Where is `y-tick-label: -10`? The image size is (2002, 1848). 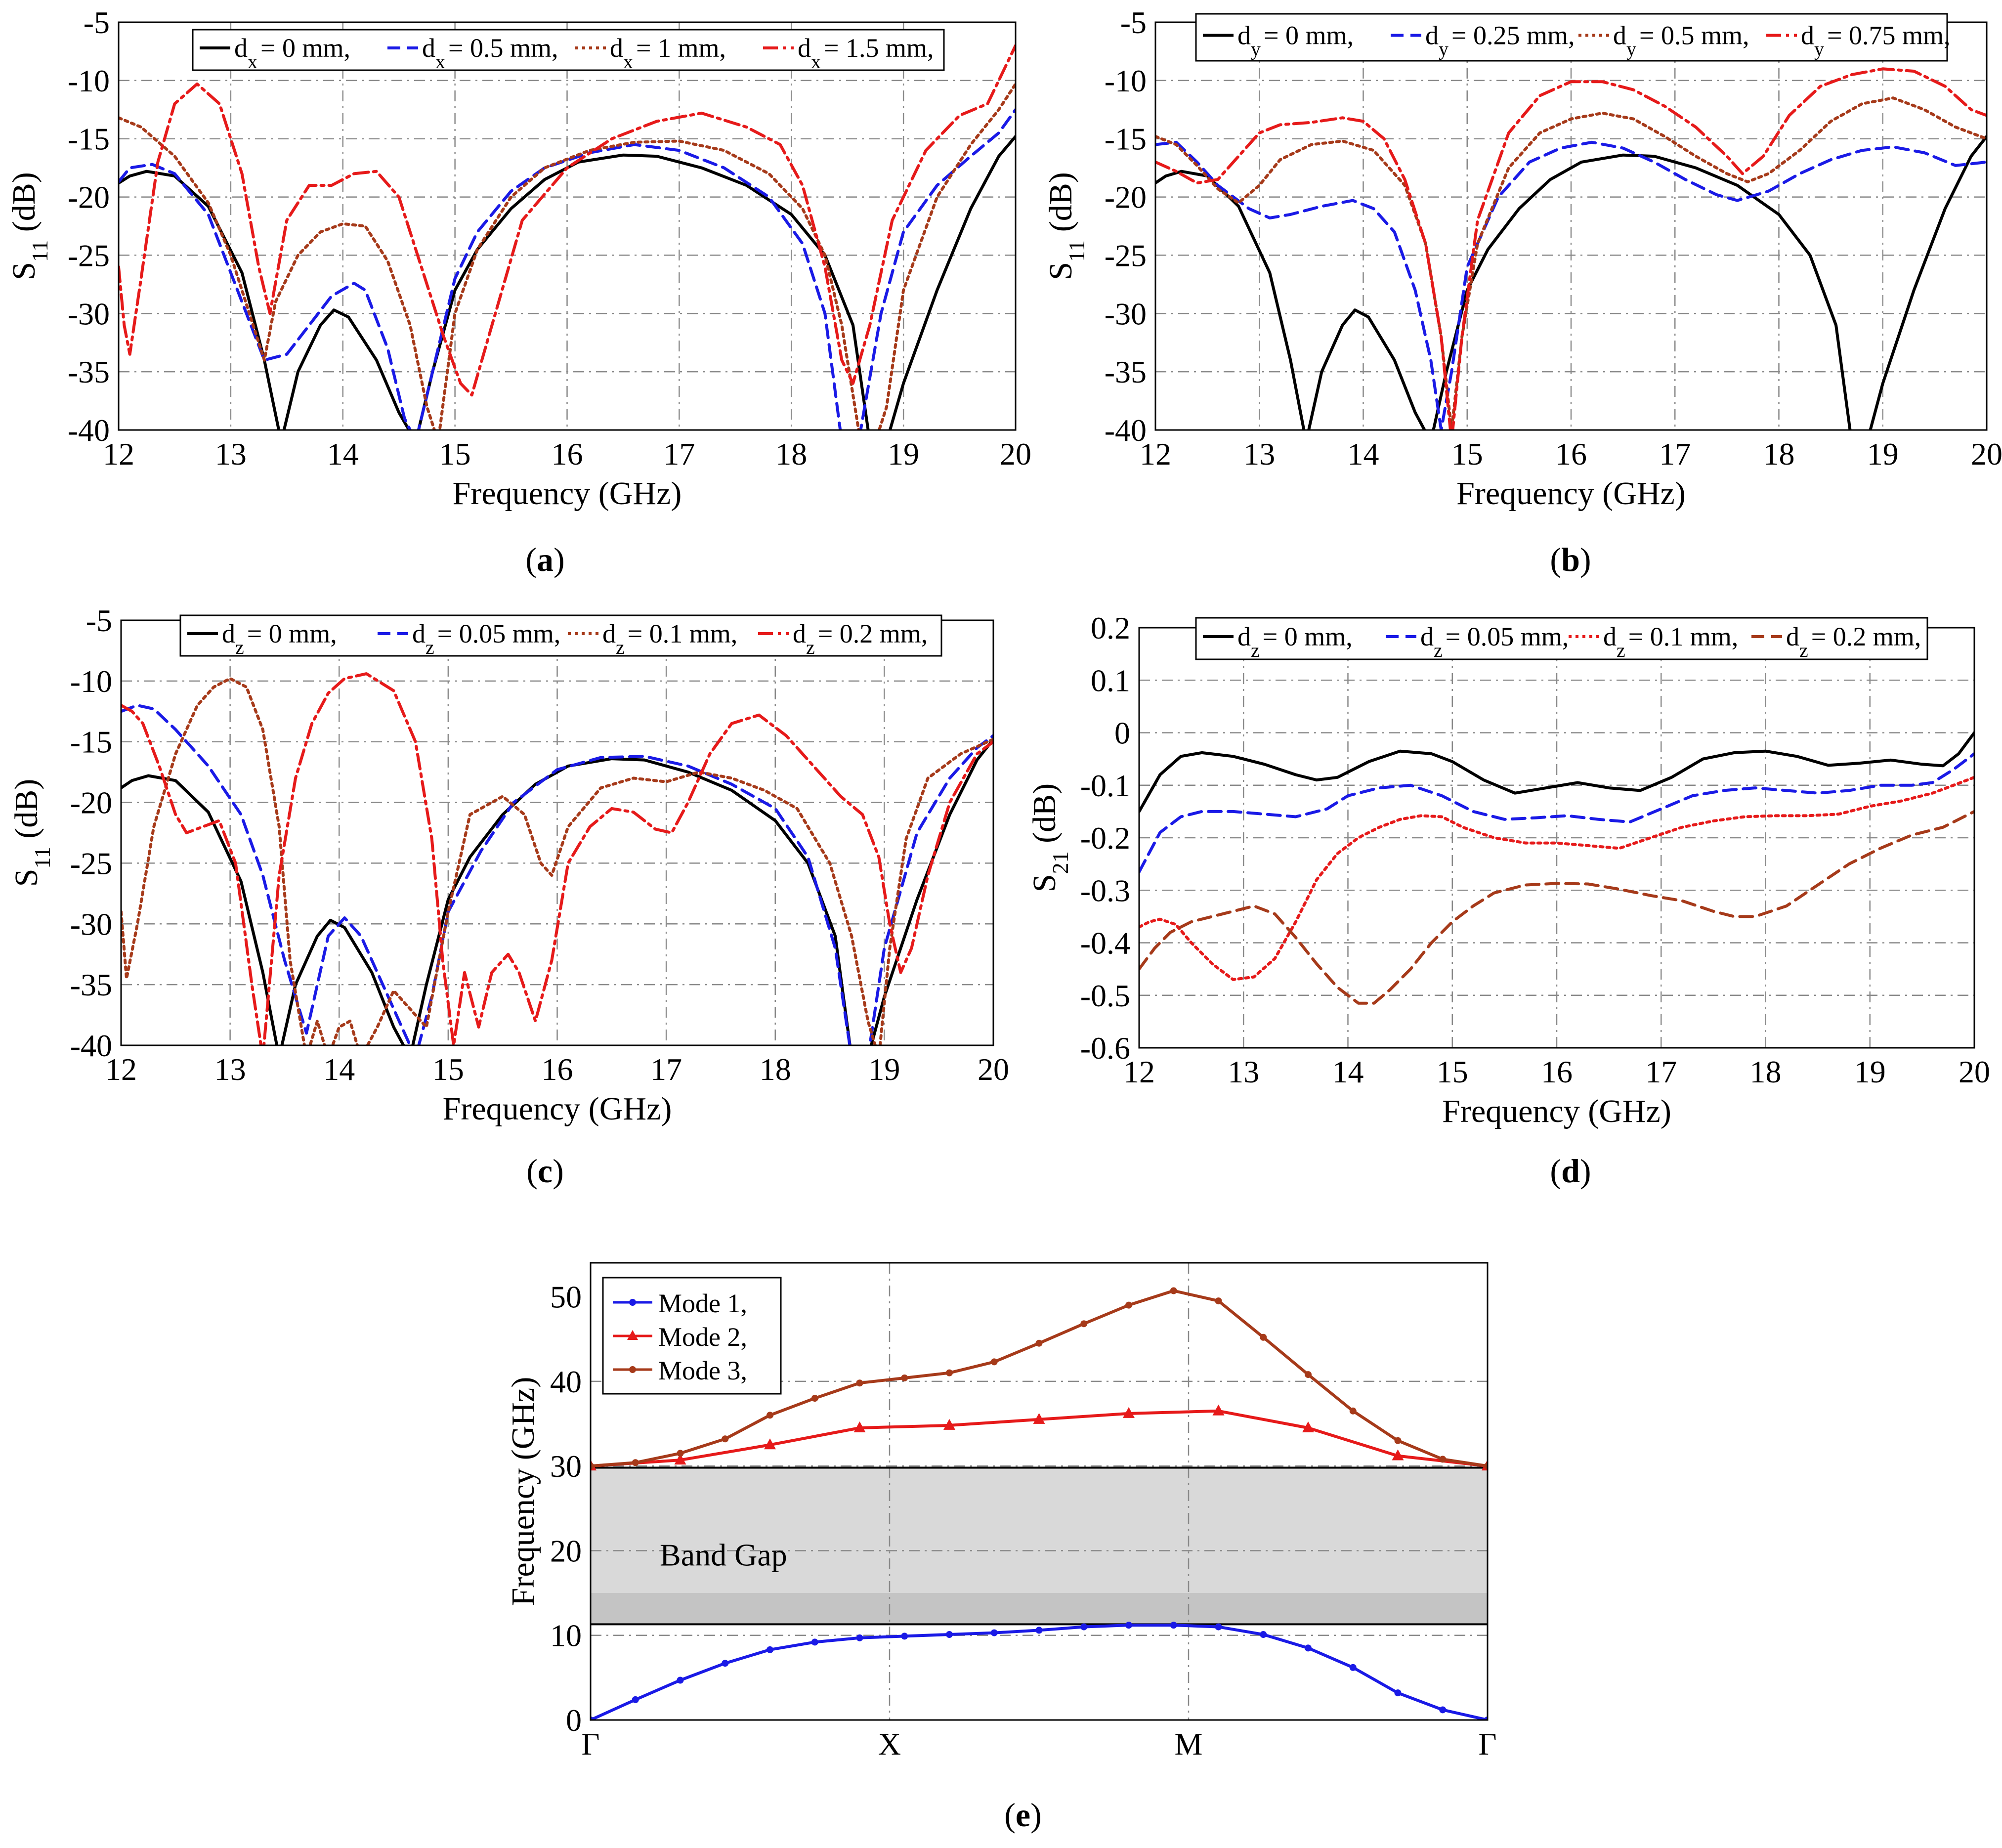 y-tick-label: -10 is located at coordinates (91, 681).